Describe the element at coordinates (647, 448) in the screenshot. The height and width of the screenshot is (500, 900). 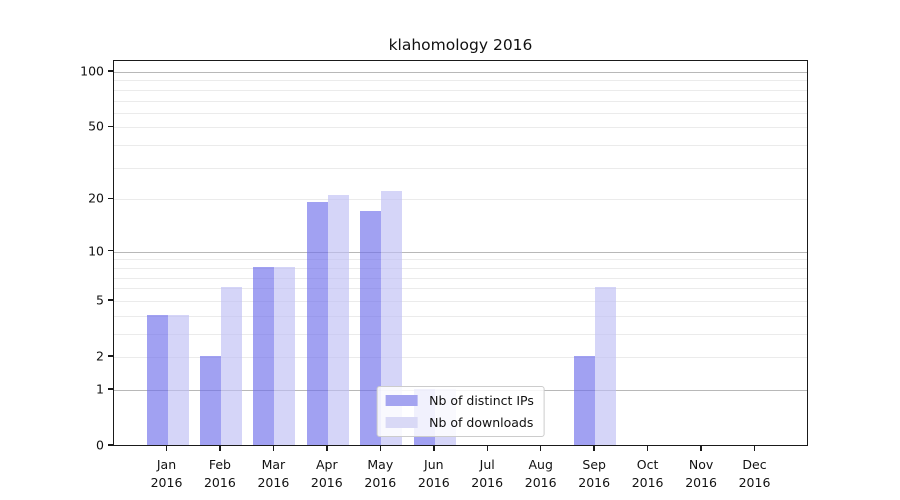
I see `x-tick-mark-oct` at that location.